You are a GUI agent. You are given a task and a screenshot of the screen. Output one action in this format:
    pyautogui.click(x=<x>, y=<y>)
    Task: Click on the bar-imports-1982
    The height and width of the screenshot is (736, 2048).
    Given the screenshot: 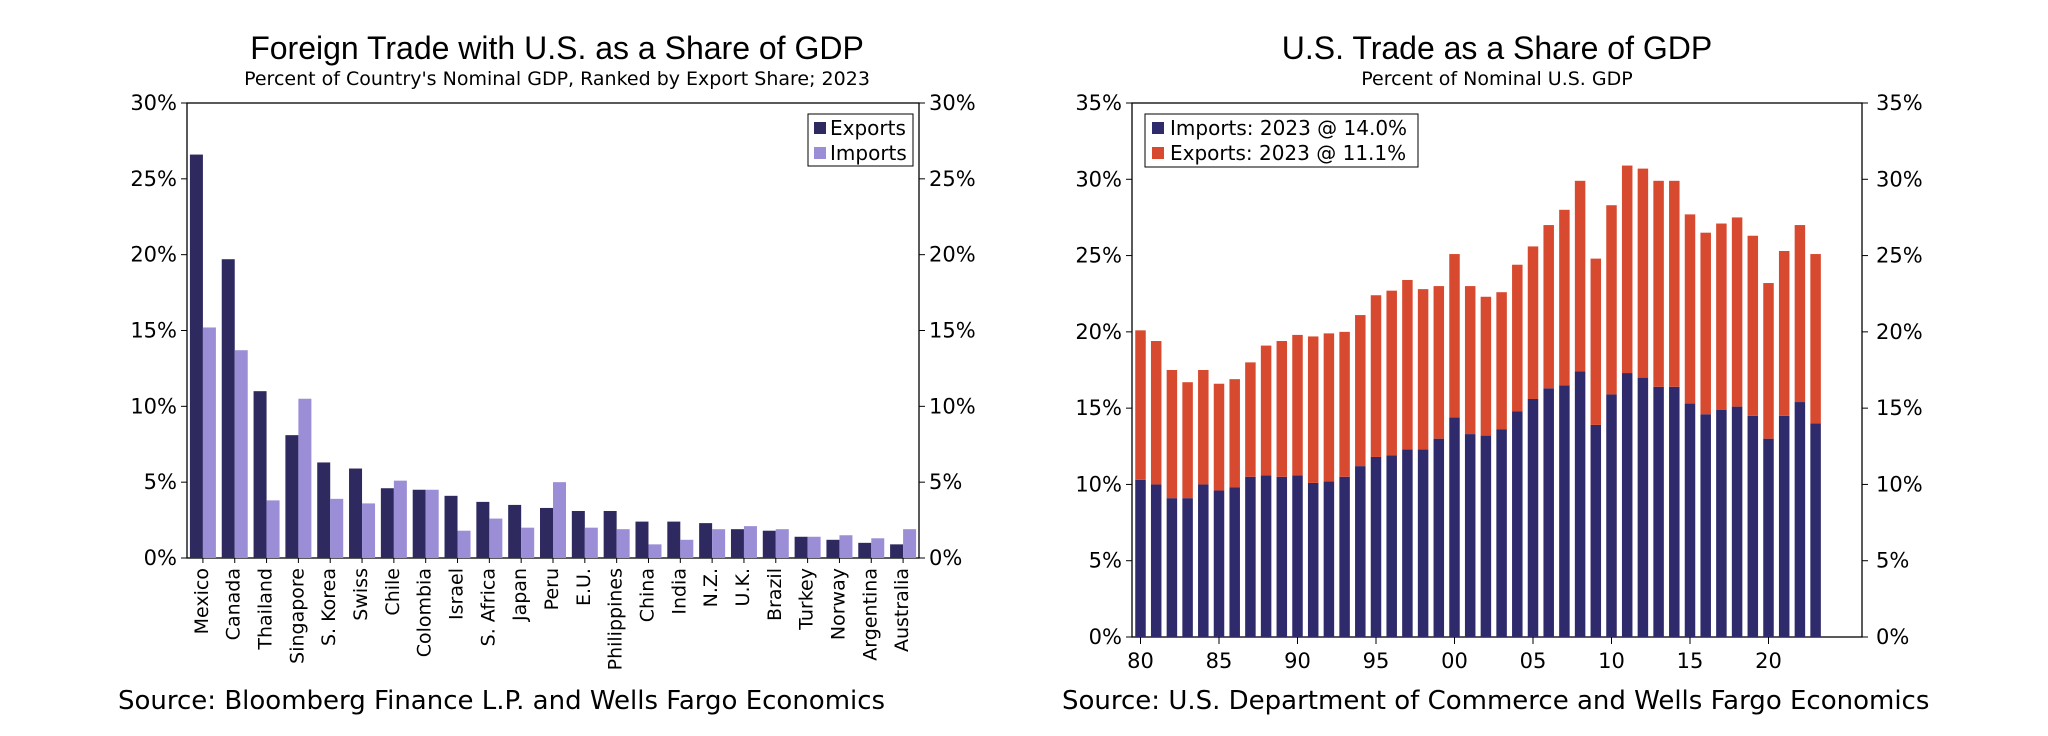 What is the action you would take?
    pyautogui.click(x=1172, y=567)
    